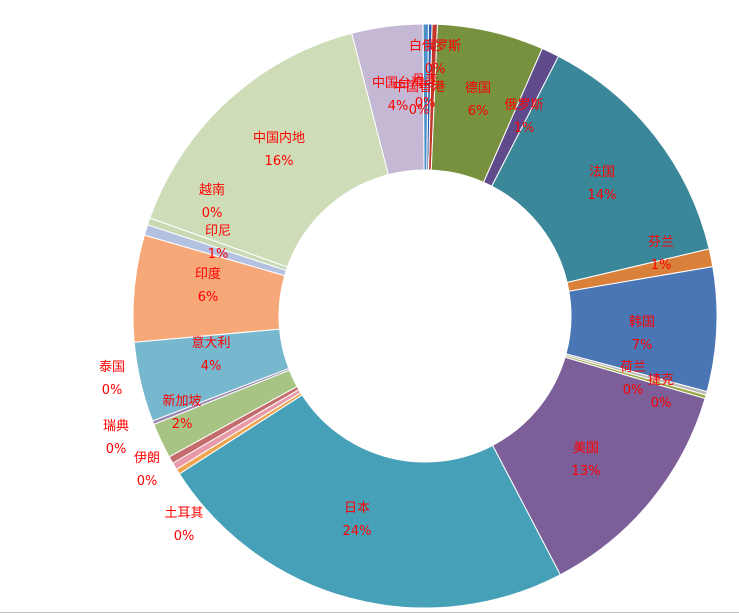  What do you see at coordinates (435, 46) in the screenshot?
I see `slice-label: 白俄罗斯` at bounding box center [435, 46].